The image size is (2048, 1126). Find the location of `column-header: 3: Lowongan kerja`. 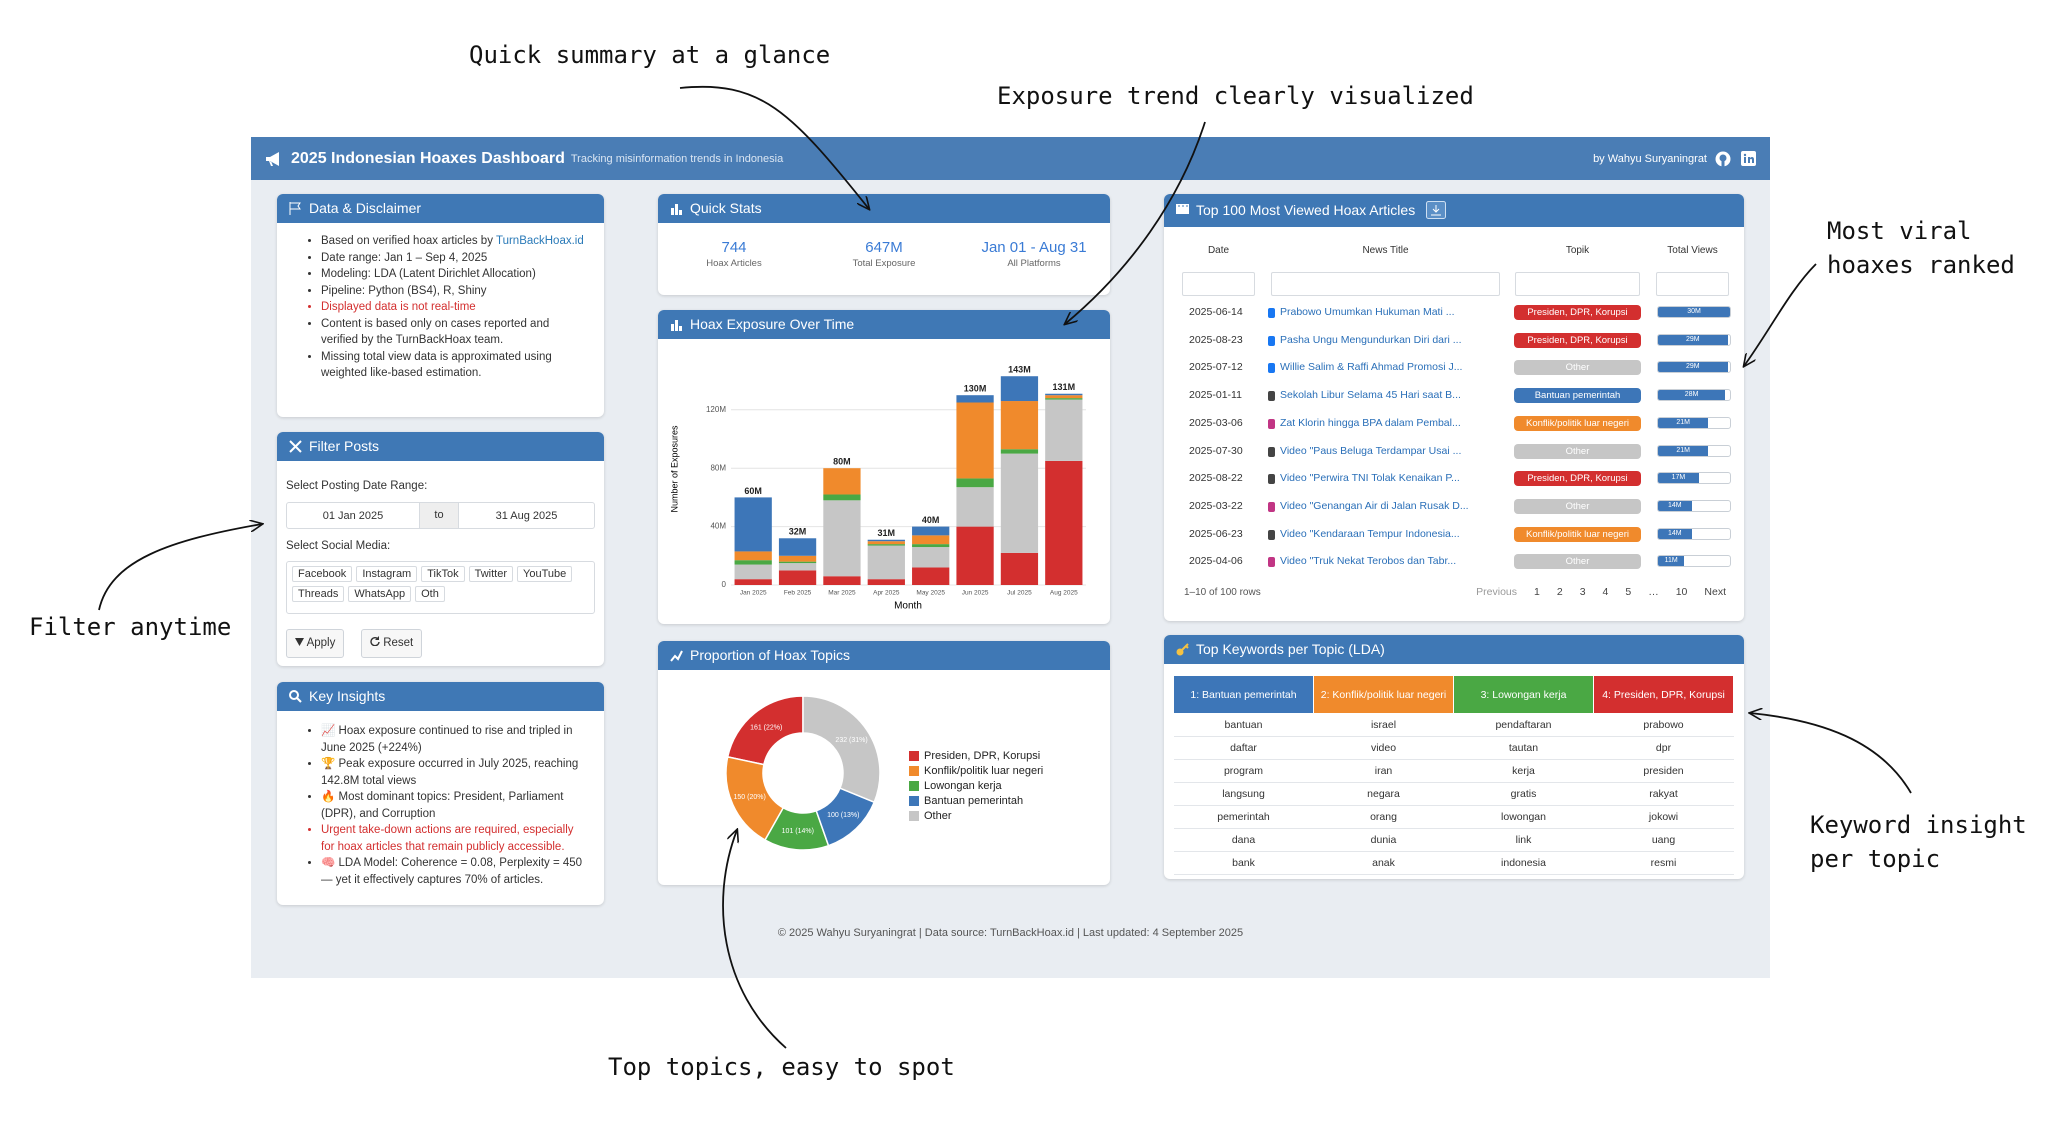

column-header: 3: Lowongan kerja is located at coordinates (1523, 694).